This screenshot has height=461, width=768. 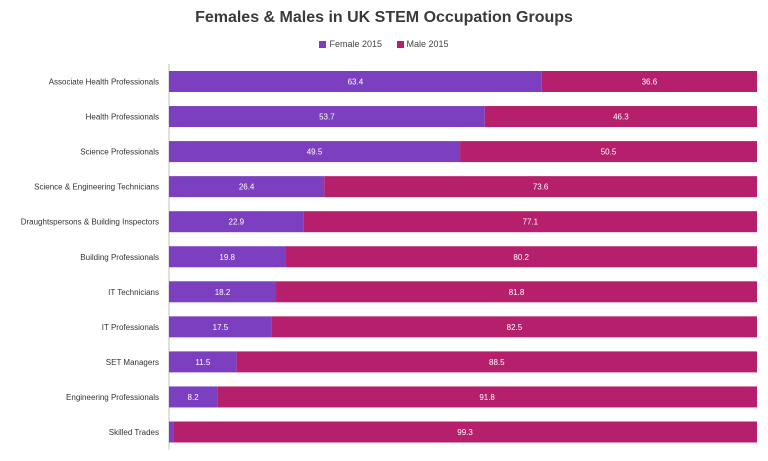 What do you see at coordinates (104, 82) in the screenshot?
I see `category-label: Associate Health Professionals` at bounding box center [104, 82].